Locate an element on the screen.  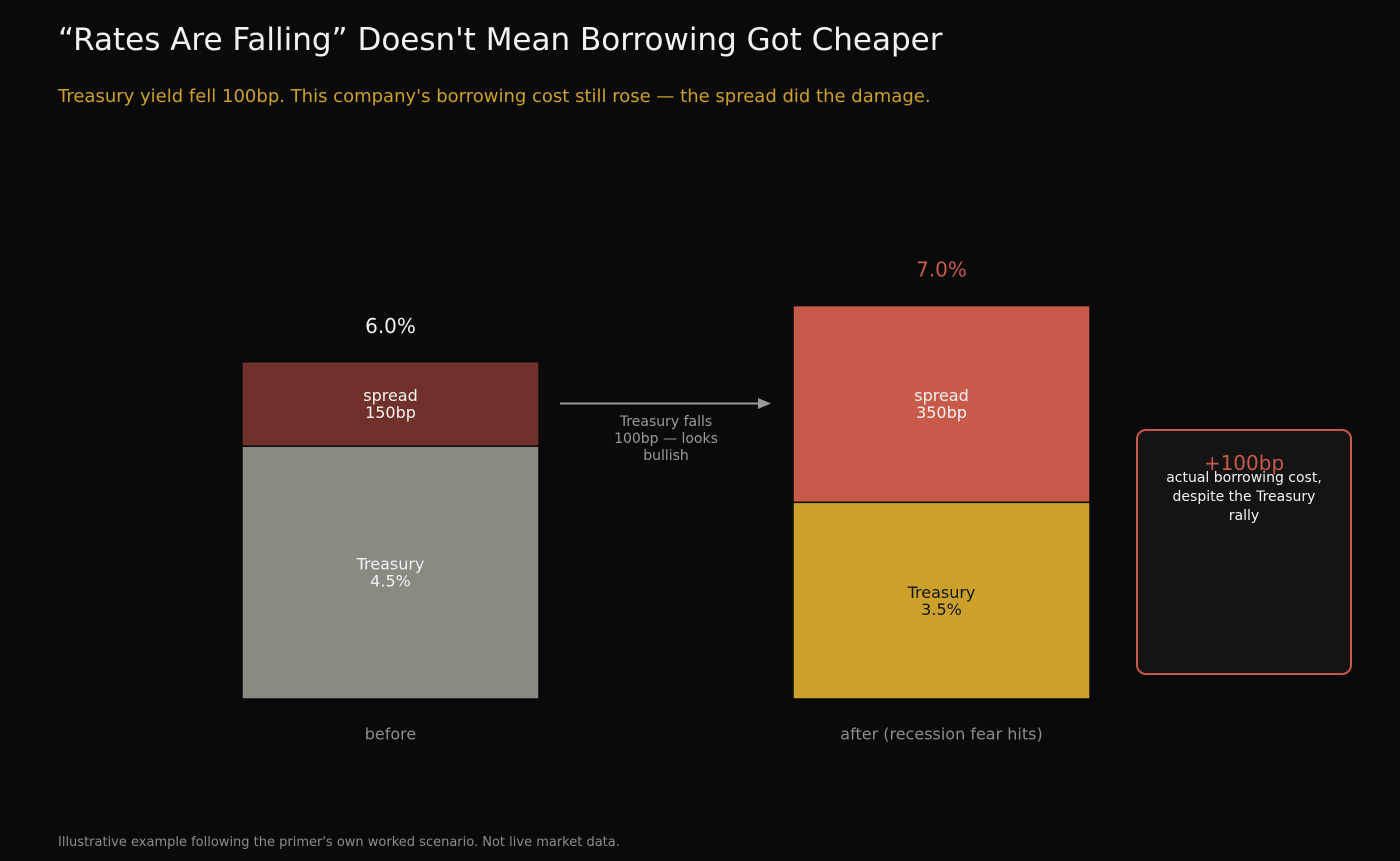
bar-label-spread-before: spread 150bp is located at coordinates (390, 404).